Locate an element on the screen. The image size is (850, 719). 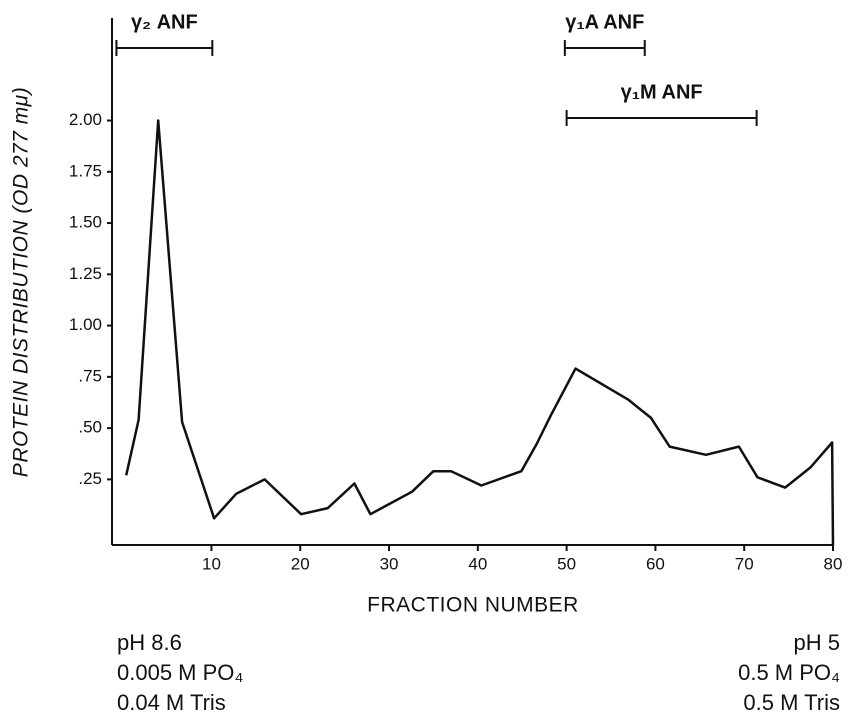
condition-note: 0.5 M Tris is located at coordinates (791, 702).